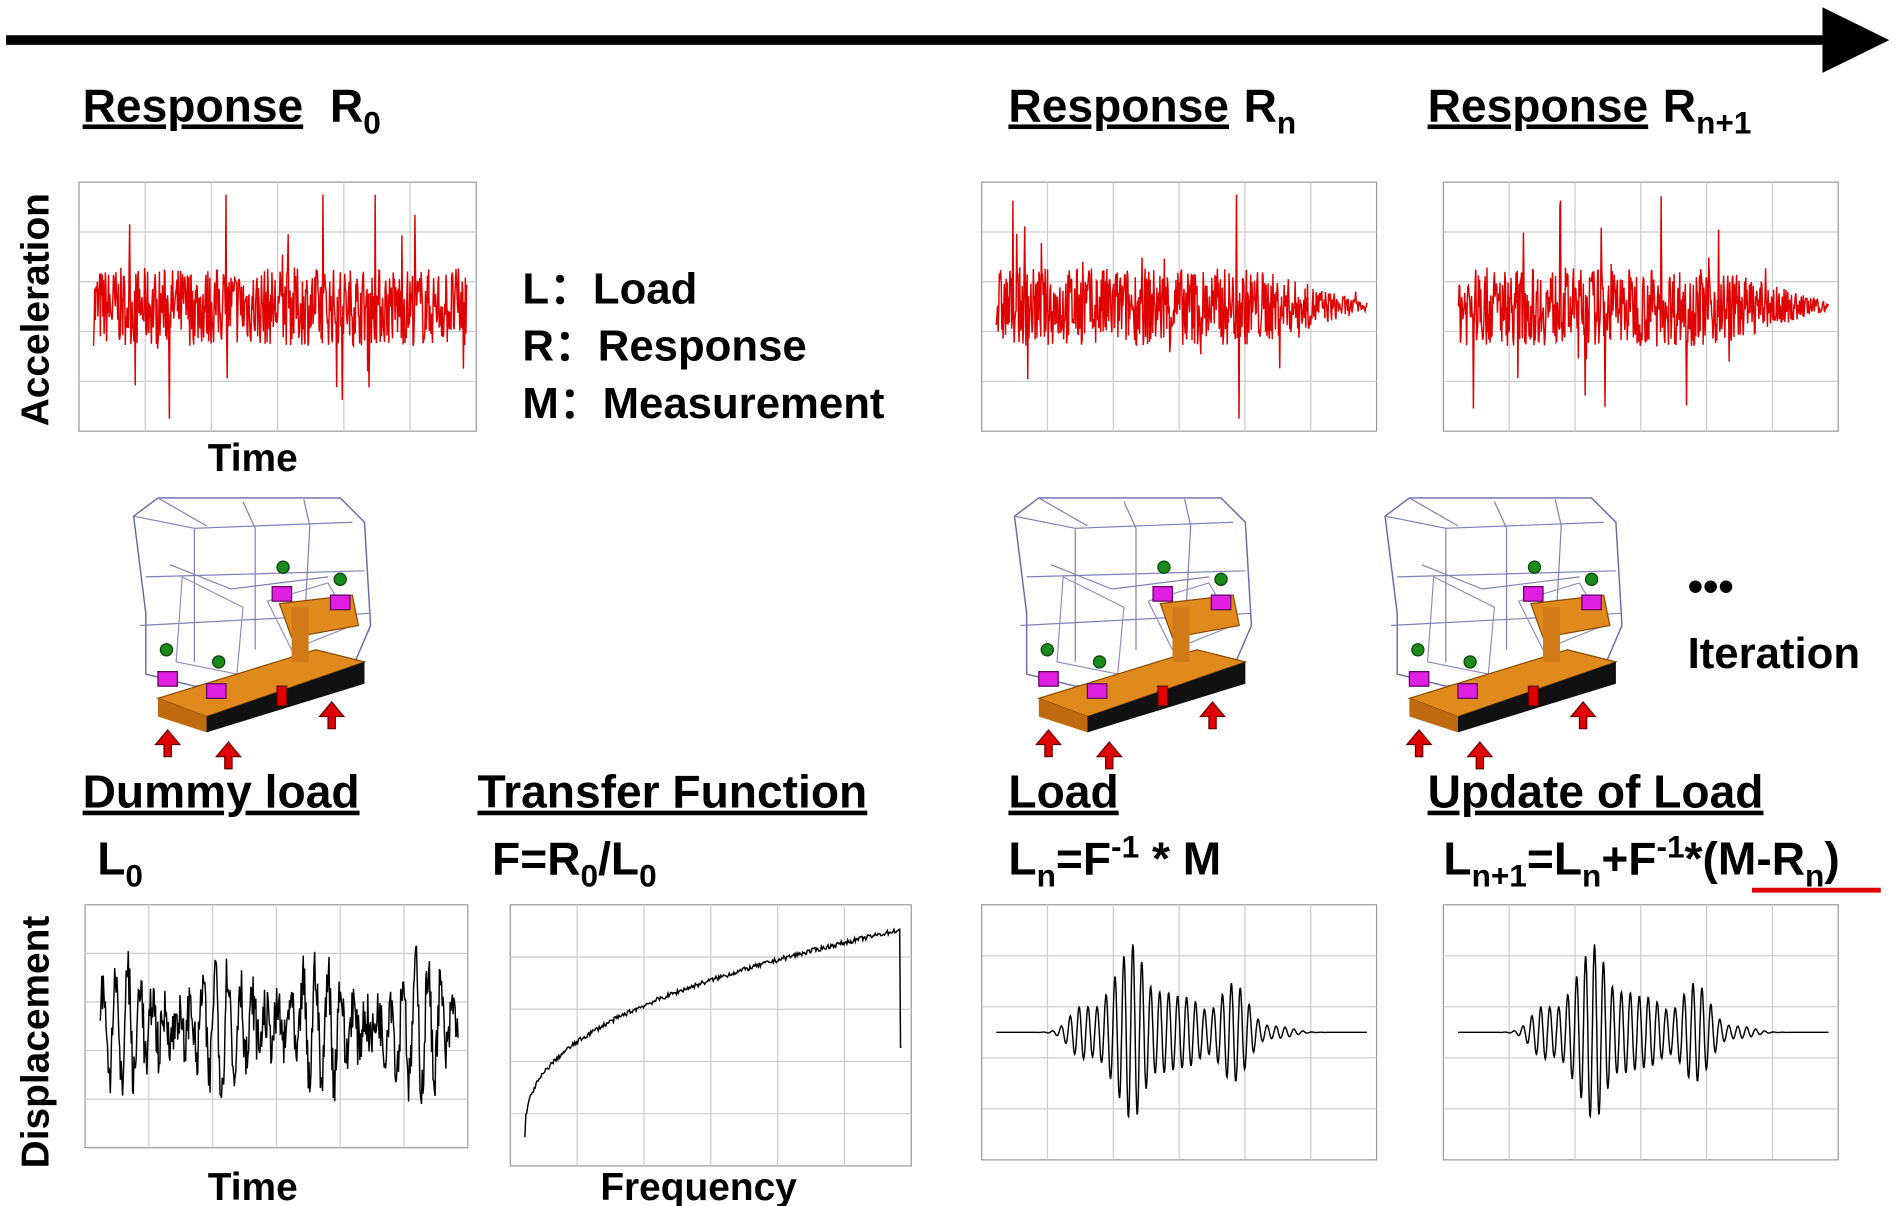 Image resolution: width=1899 pixels, height=1206 pixels. Describe the element at coordinates (536, 858) in the screenshot. I see `f: F=R` at that location.